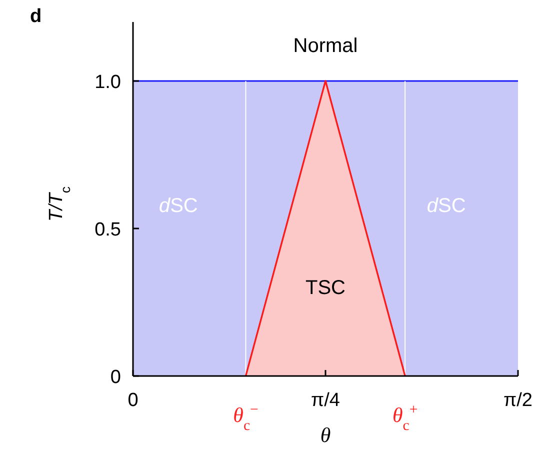 This screenshot has width=539, height=456. Describe the element at coordinates (107, 82) in the screenshot. I see `y-tick-label: 1.0` at that location.